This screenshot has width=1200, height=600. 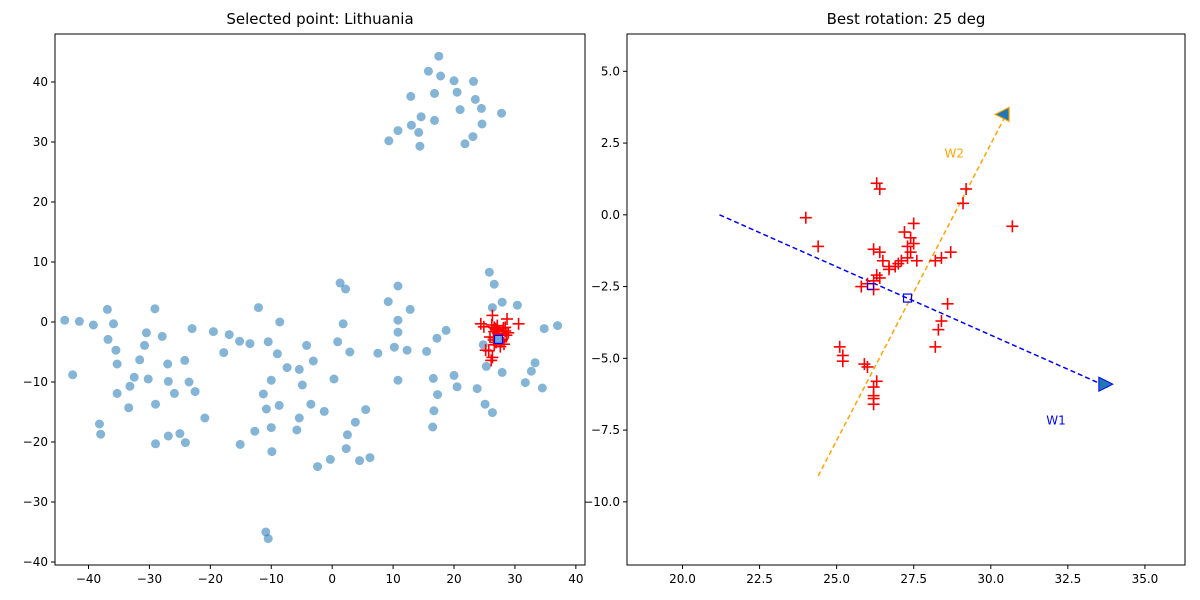 What do you see at coordinates (88, 579) in the screenshot?
I see `x-tick-label: −40` at bounding box center [88, 579].